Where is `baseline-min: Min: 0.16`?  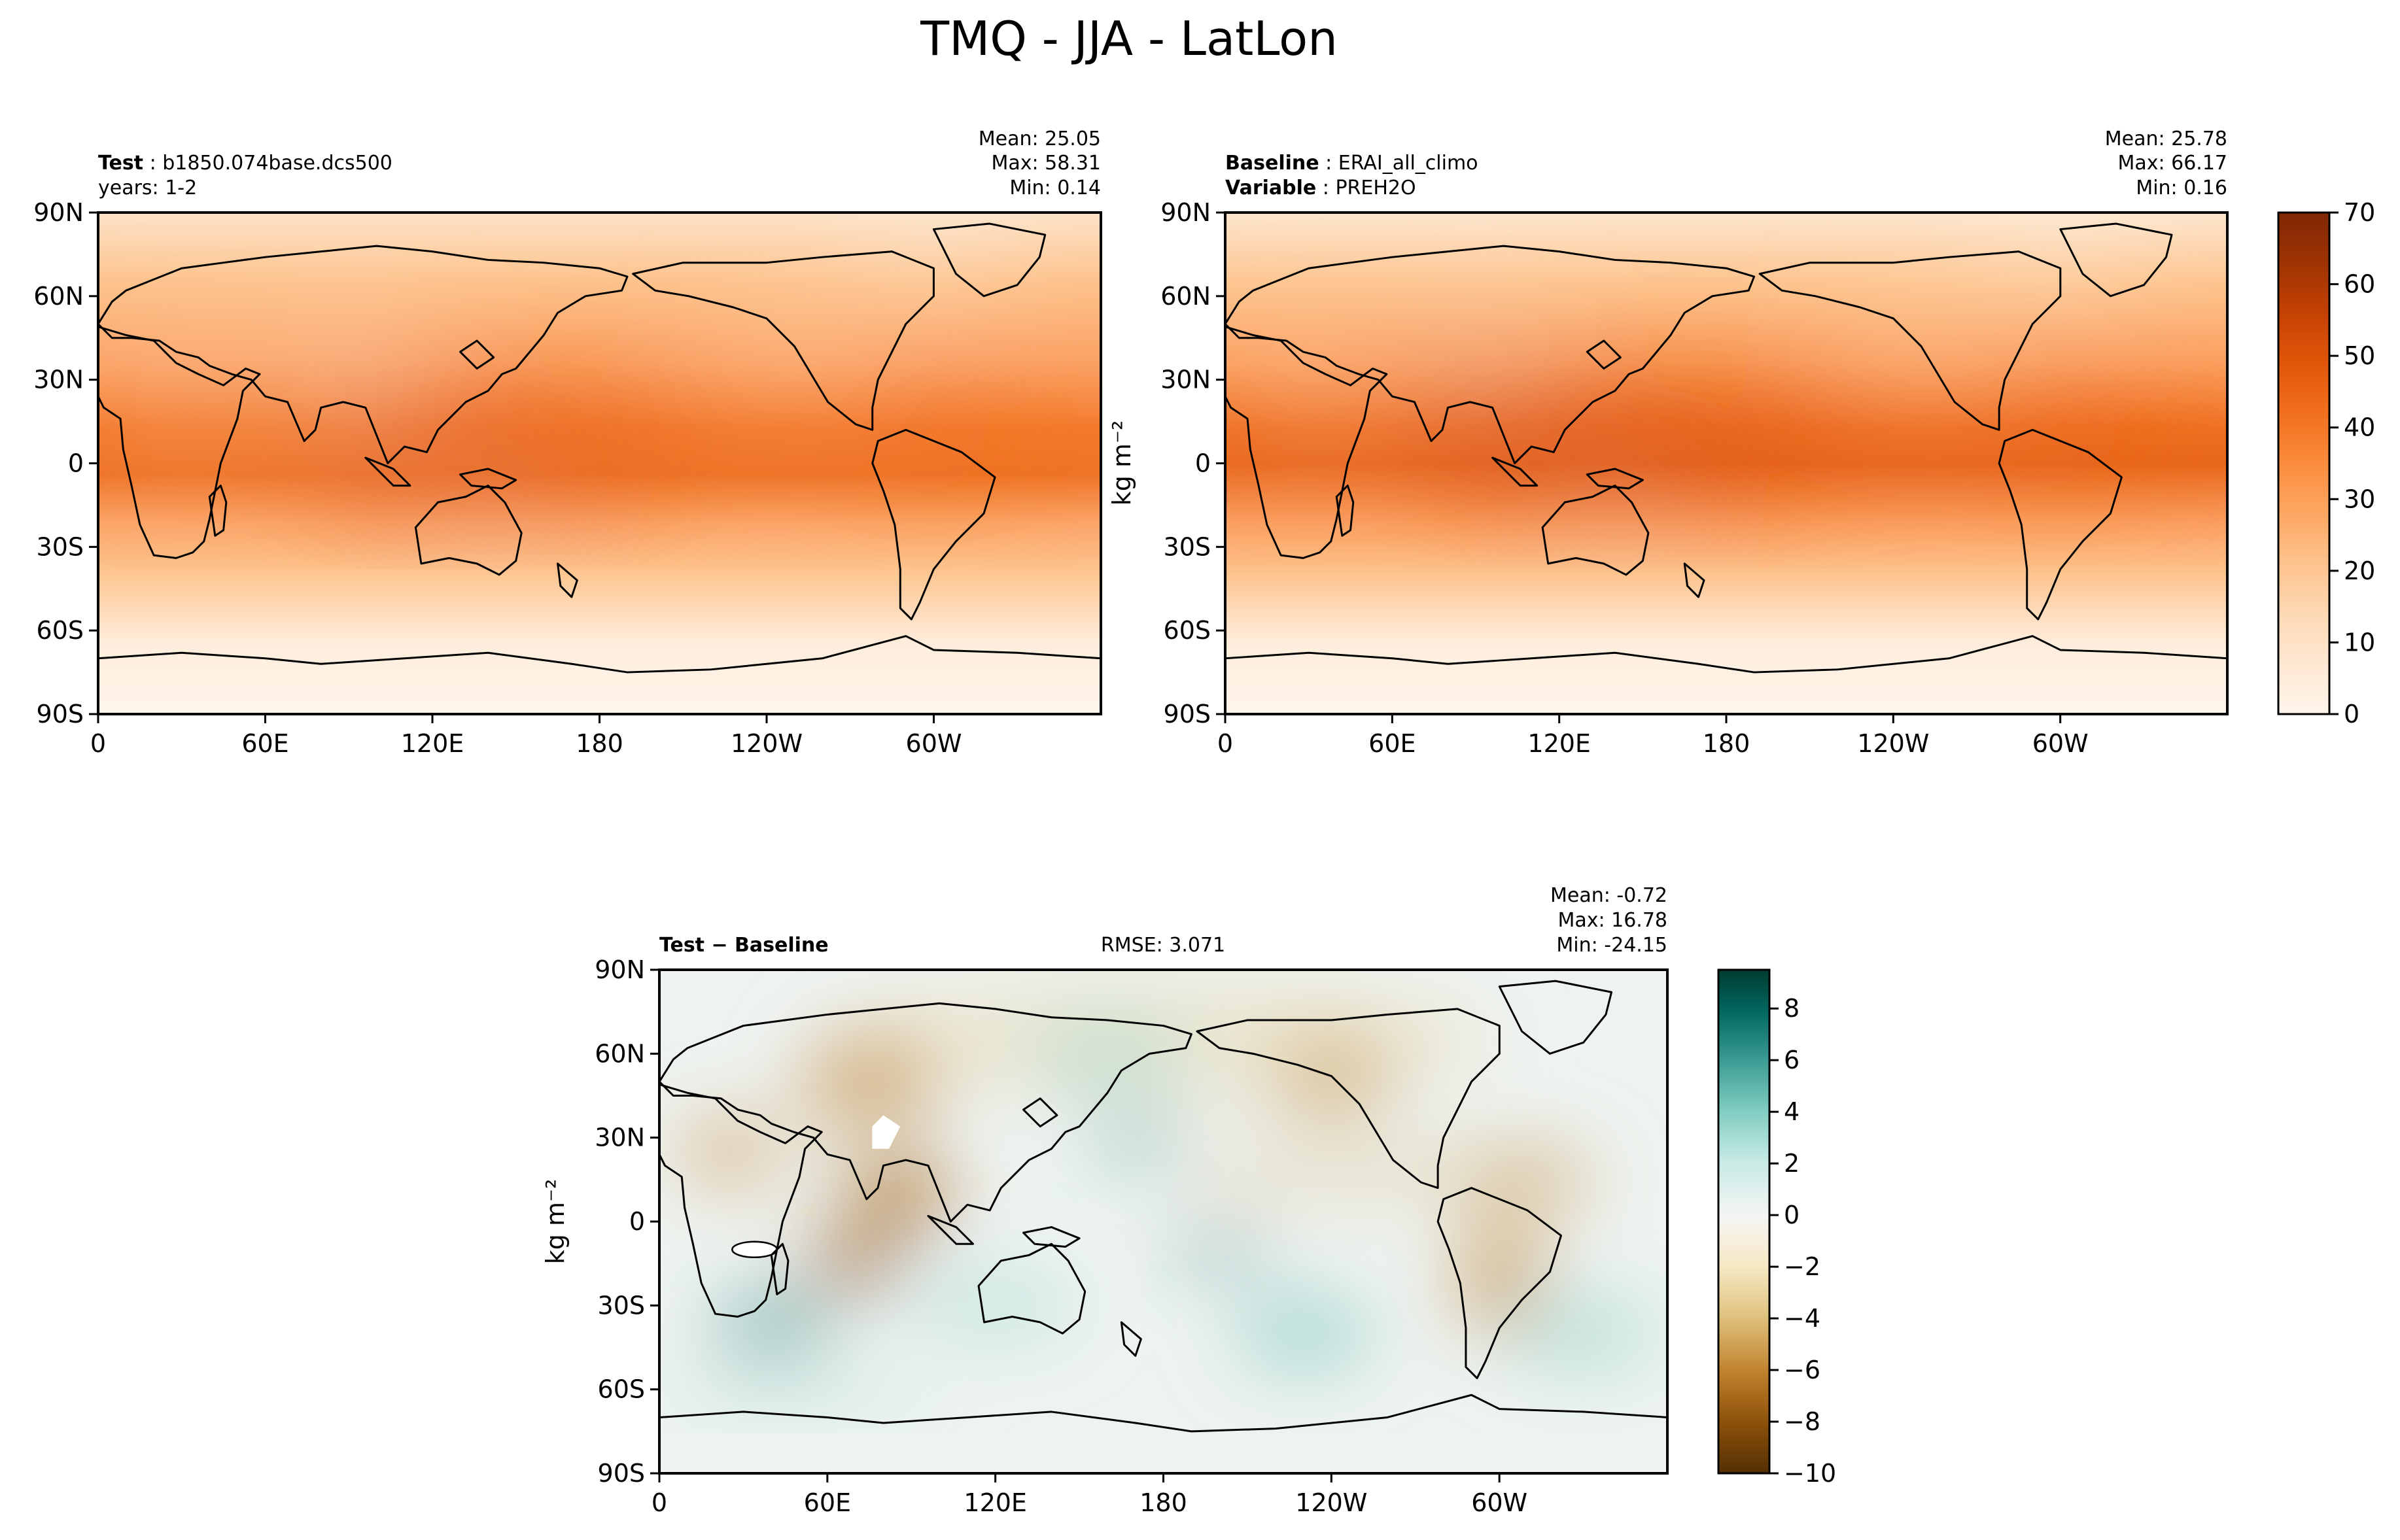
baseline-min: Min: 0.16 is located at coordinates (2182, 188).